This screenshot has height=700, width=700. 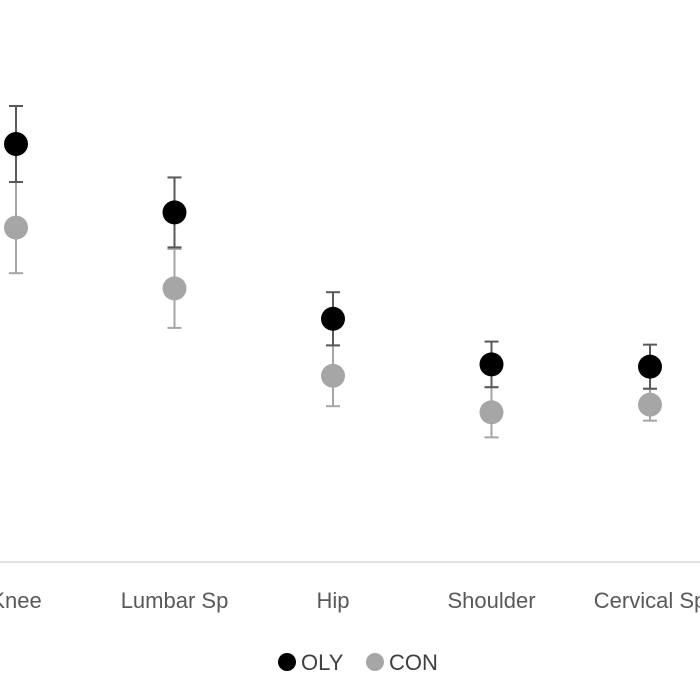 What do you see at coordinates (332, 600) in the screenshot?
I see `x-tick-label: Hip` at bounding box center [332, 600].